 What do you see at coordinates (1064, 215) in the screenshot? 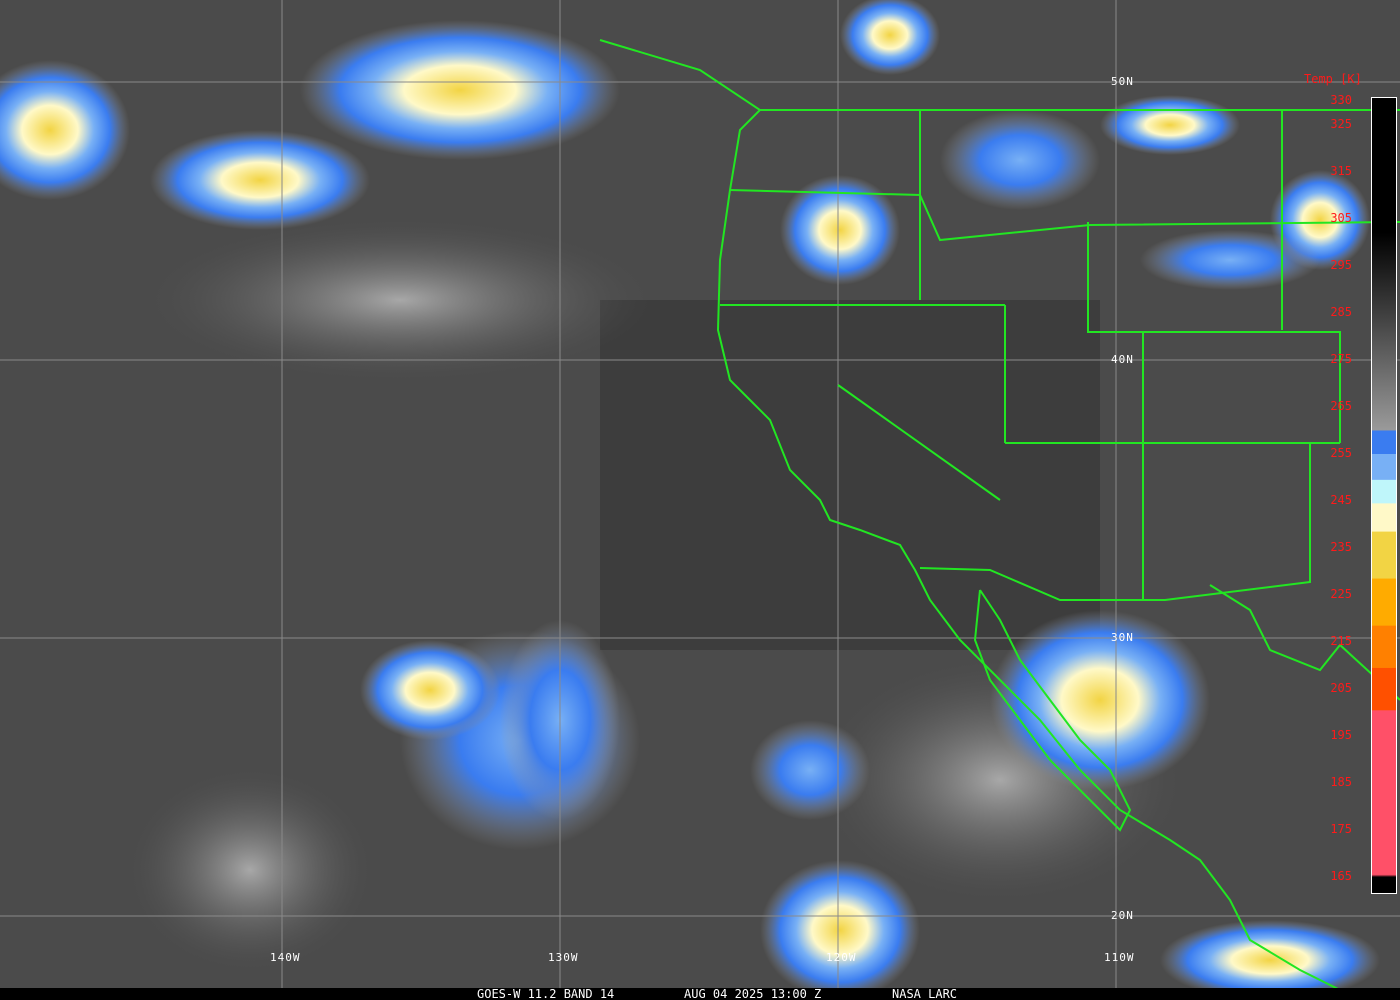
I see `state-line-wa-or` at bounding box center [1064, 215].